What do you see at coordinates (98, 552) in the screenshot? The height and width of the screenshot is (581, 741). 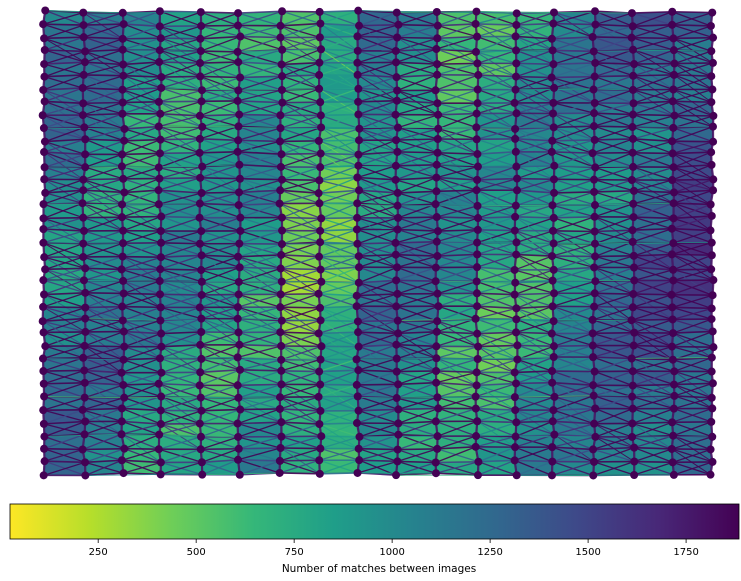 I see `colorbar-tick-label-250: 250` at bounding box center [98, 552].